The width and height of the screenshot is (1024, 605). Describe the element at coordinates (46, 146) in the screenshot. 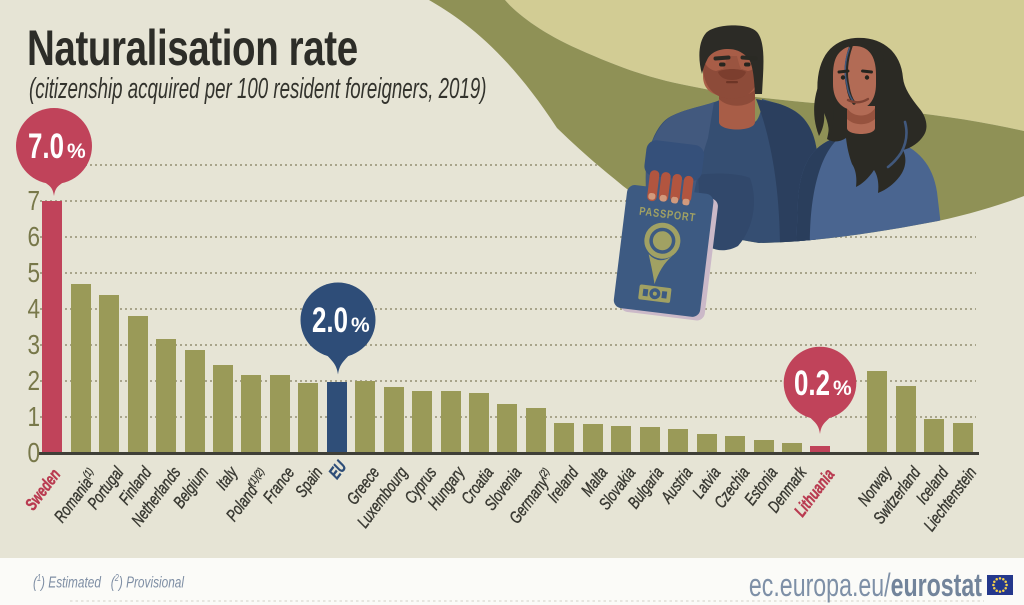

I see `svg-text: 7.0` at that location.